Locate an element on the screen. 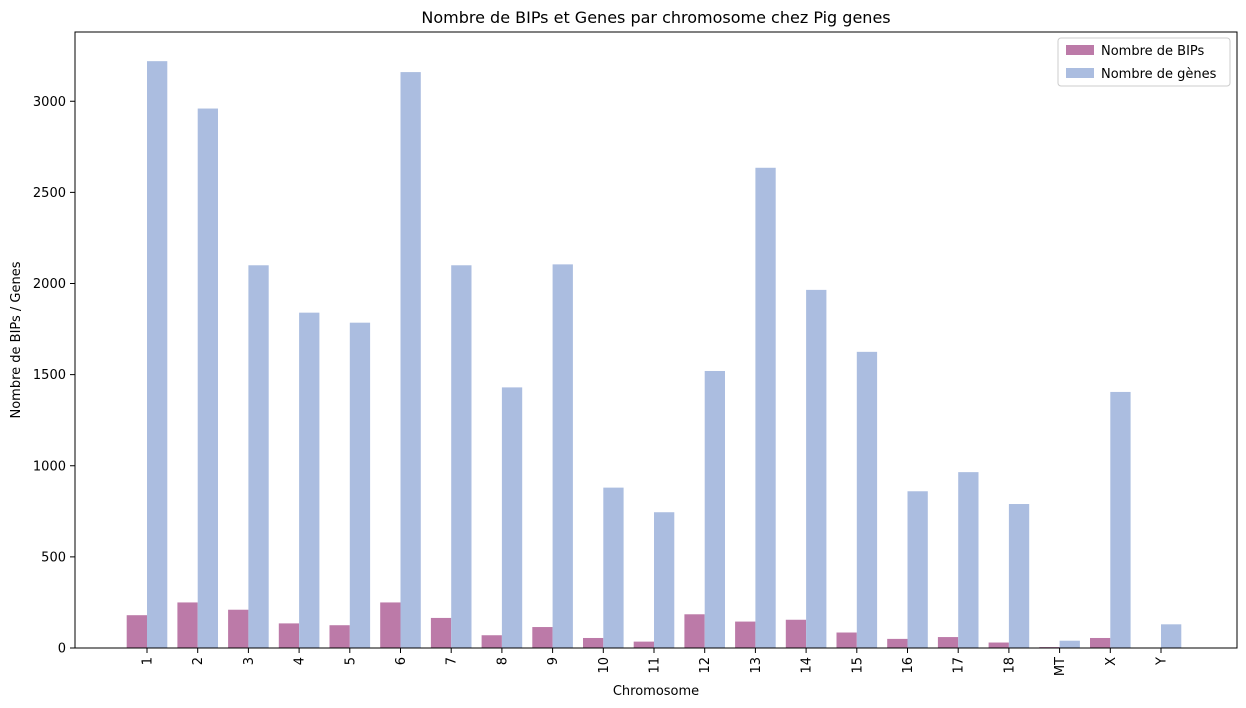  legend-label-genes: Nombre de gènes is located at coordinates (1159, 74).